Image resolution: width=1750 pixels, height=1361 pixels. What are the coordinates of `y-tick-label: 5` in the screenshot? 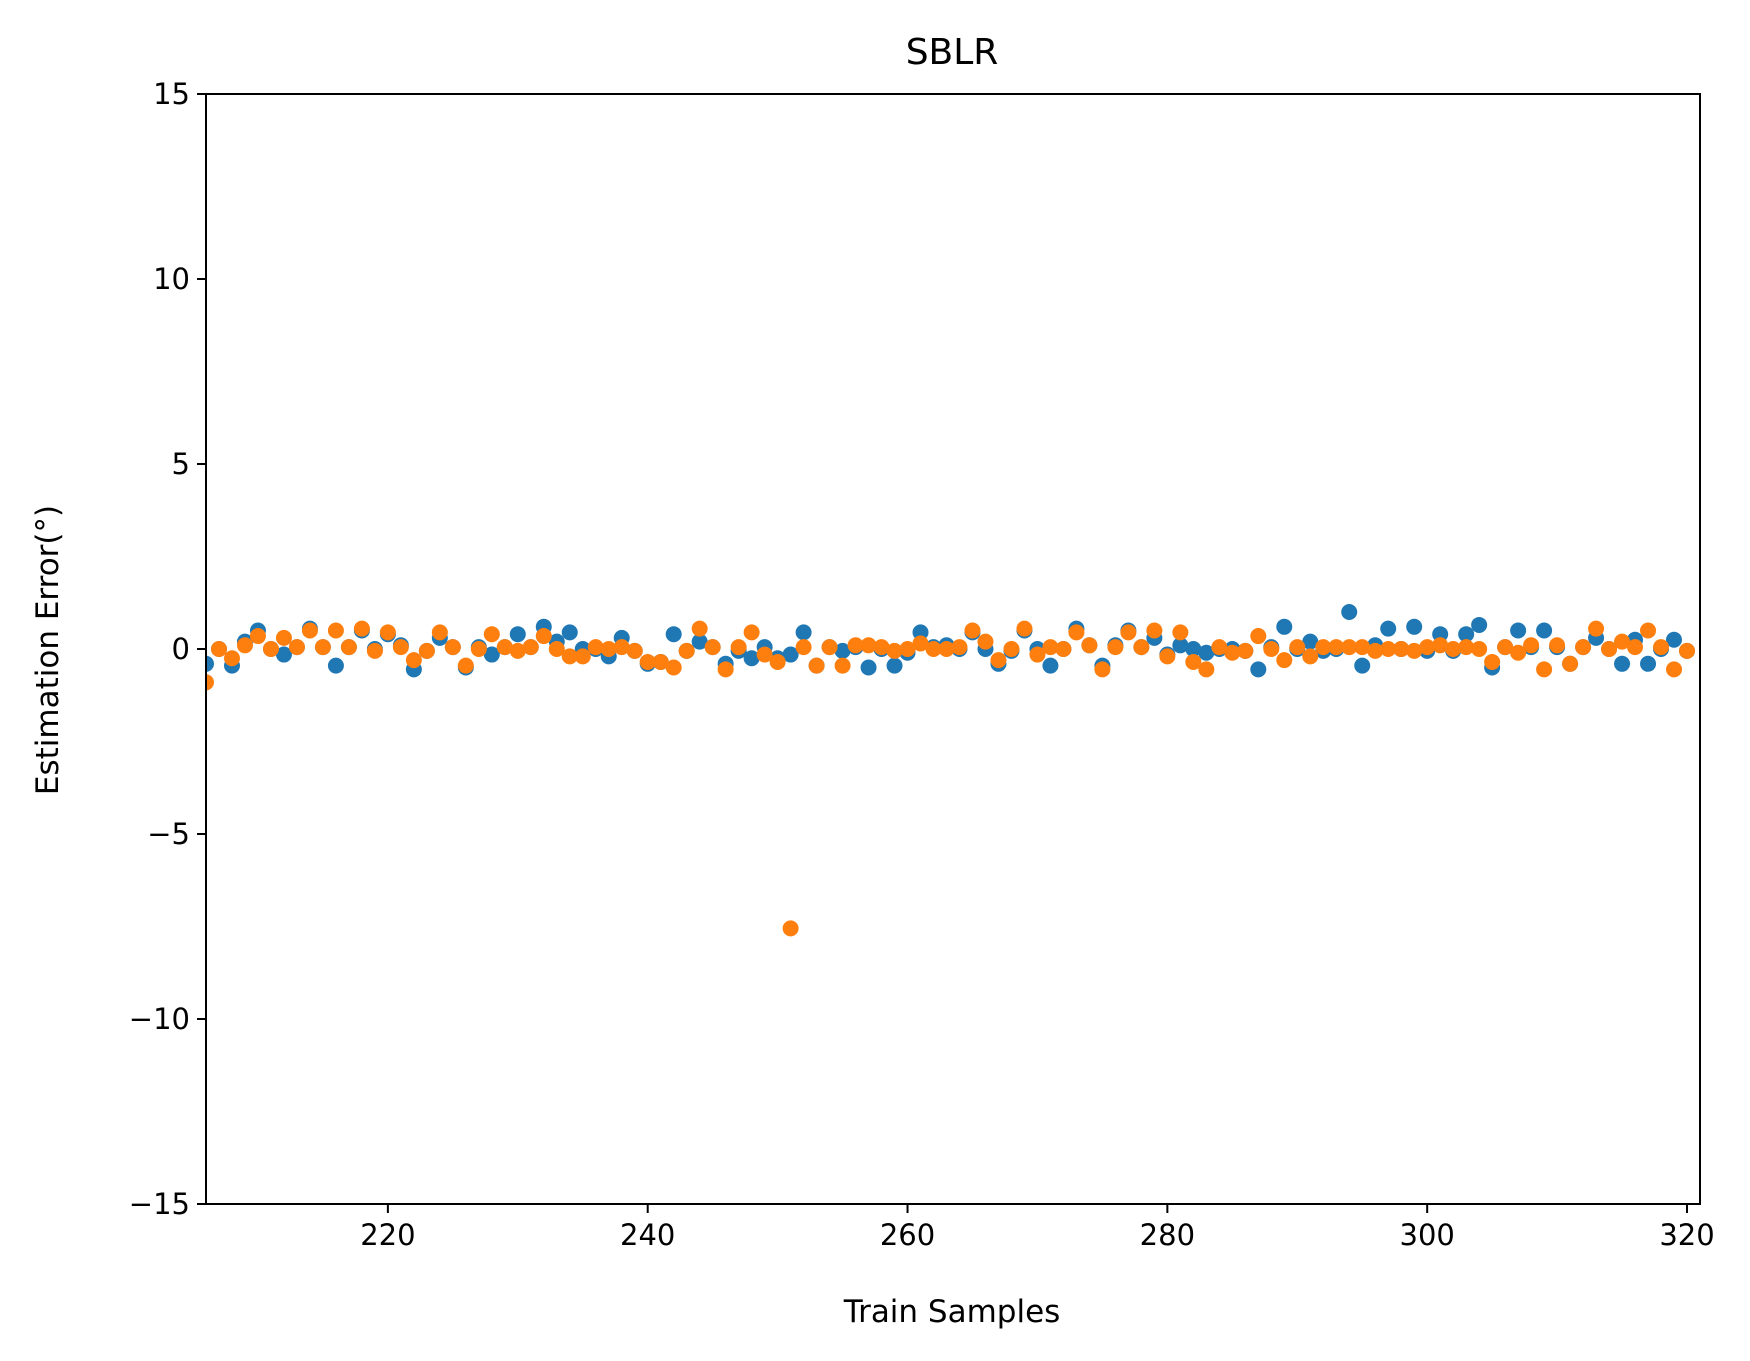 It's located at (181, 464).